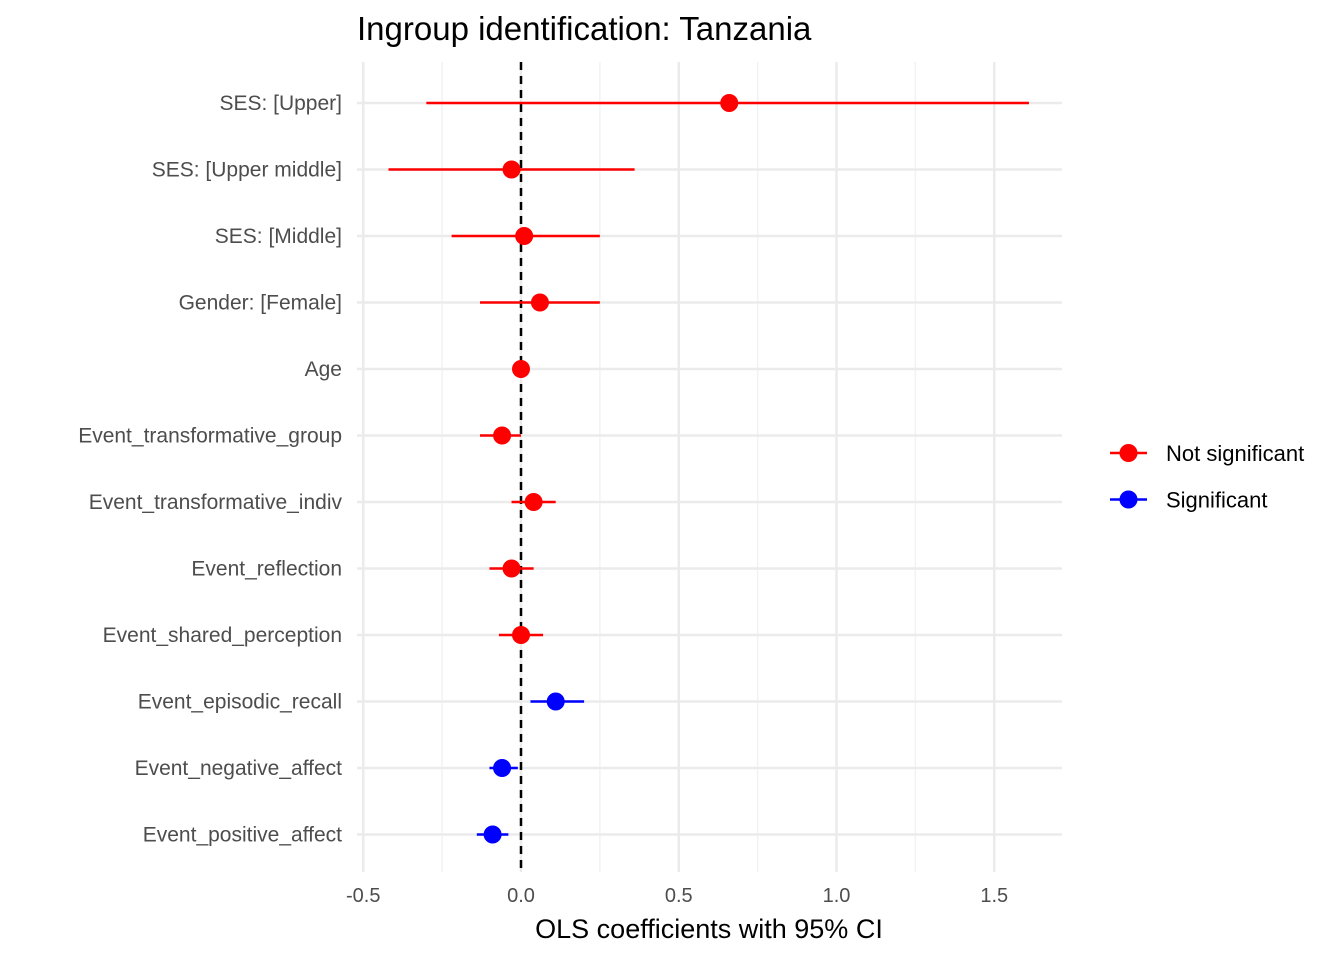 The height and width of the screenshot is (960, 1344). Describe the element at coordinates (1235, 453) in the screenshot. I see `legend-label: Not significant` at that location.